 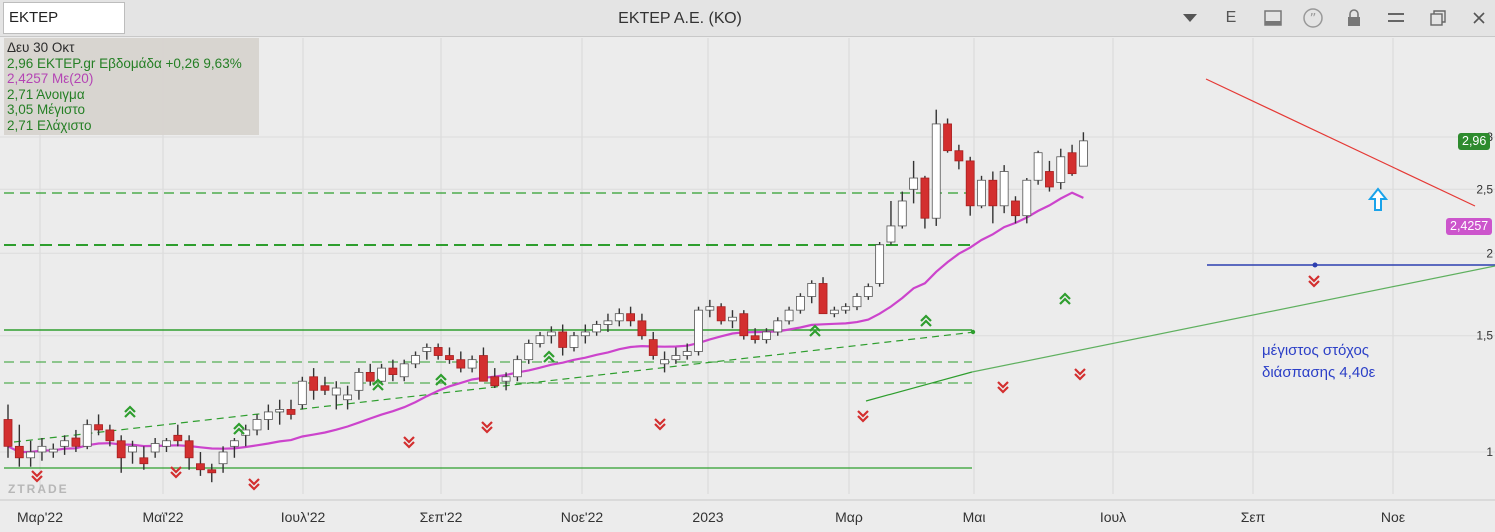 I want to click on window-title: ΕΚΤΕΡ Α.Ε. (ΚΟ), so click(x=680, y=18).